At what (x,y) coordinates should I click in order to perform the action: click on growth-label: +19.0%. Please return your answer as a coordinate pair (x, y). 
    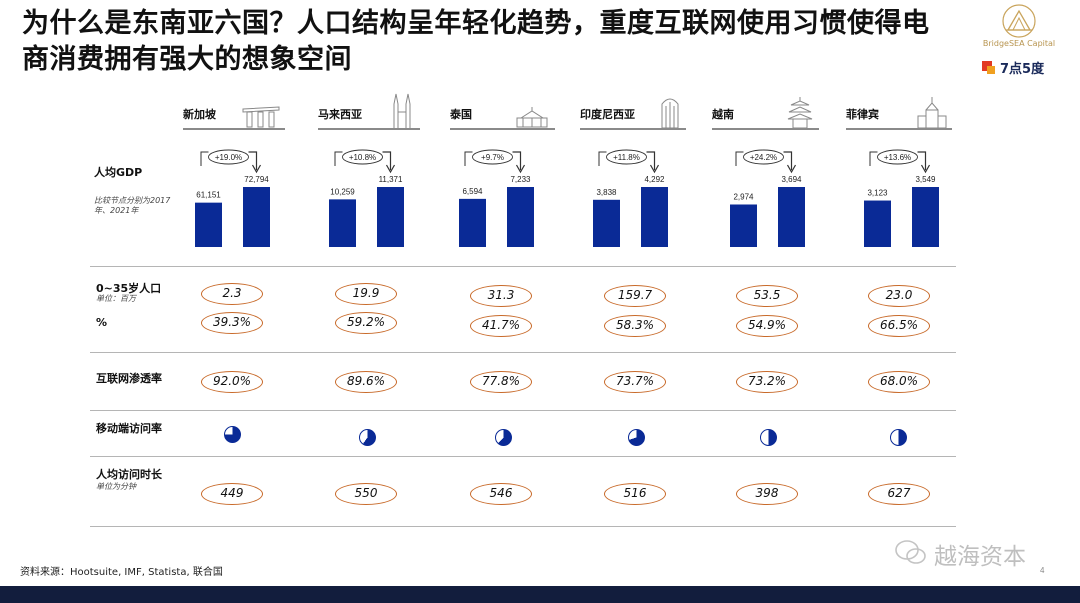
    Looking at the image, I should click on (228, 157).